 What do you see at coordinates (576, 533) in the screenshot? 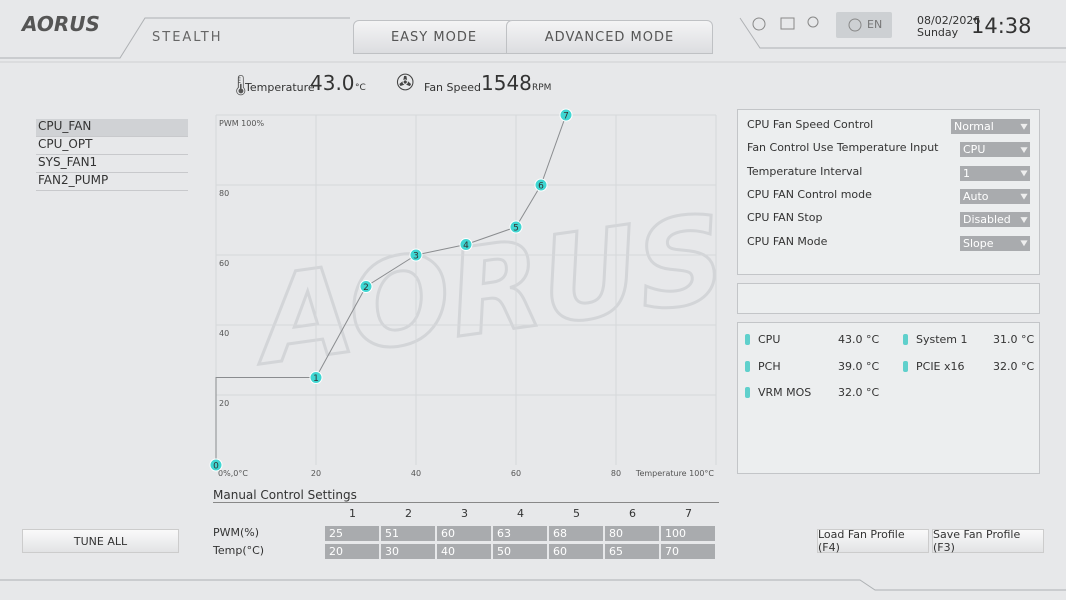
I see `pwm-cell: 68` at bounding box center [576, 533].